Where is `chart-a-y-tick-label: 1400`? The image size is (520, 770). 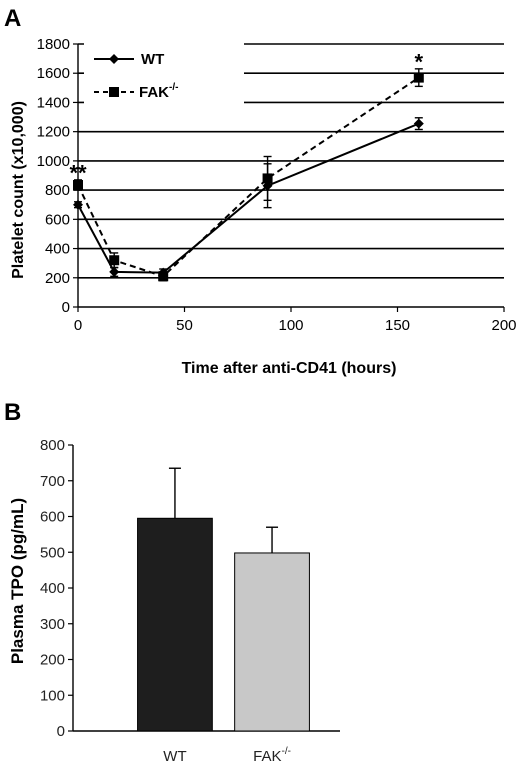
chart-a-y-tick-label: 1400 is located at coordinates (53, 102).